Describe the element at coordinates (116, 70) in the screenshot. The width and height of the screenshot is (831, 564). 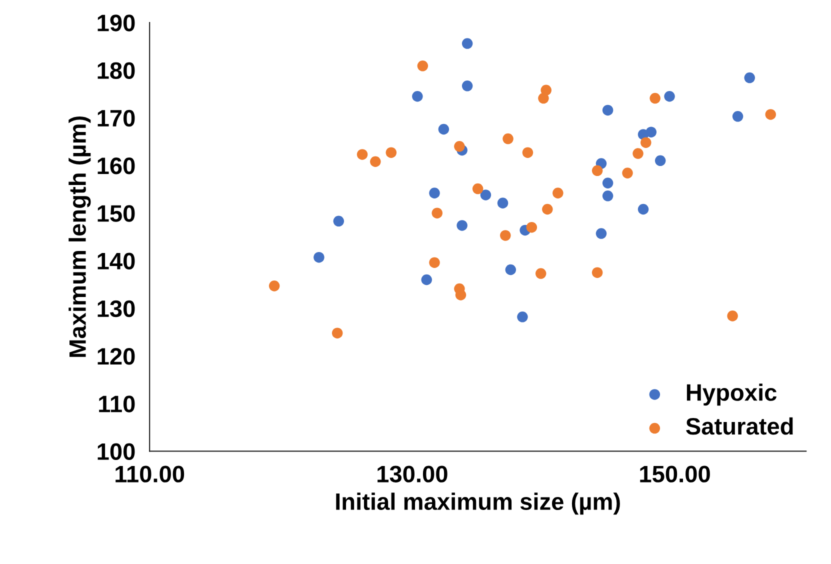
I see `y-tick-label: 180` at that location.